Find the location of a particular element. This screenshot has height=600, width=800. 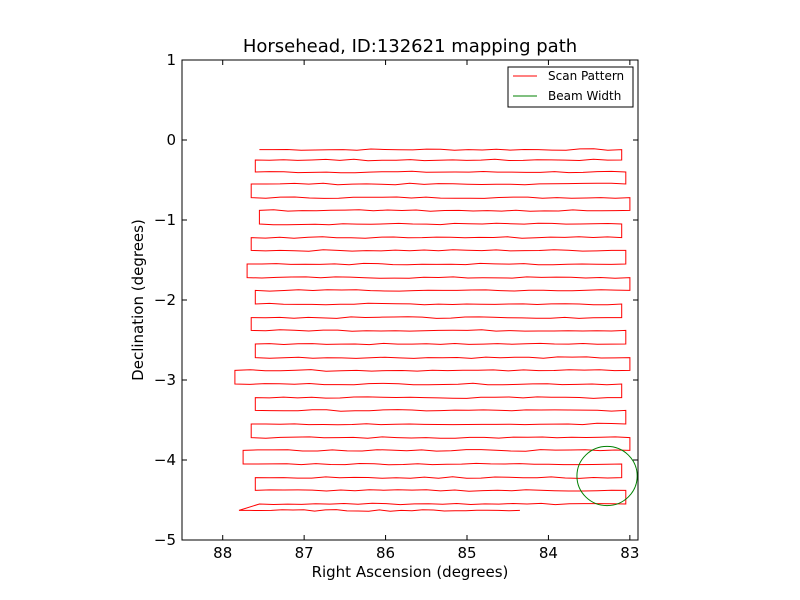

legend: Scan Pattern Beam Width is located at coordinates (570, 87).